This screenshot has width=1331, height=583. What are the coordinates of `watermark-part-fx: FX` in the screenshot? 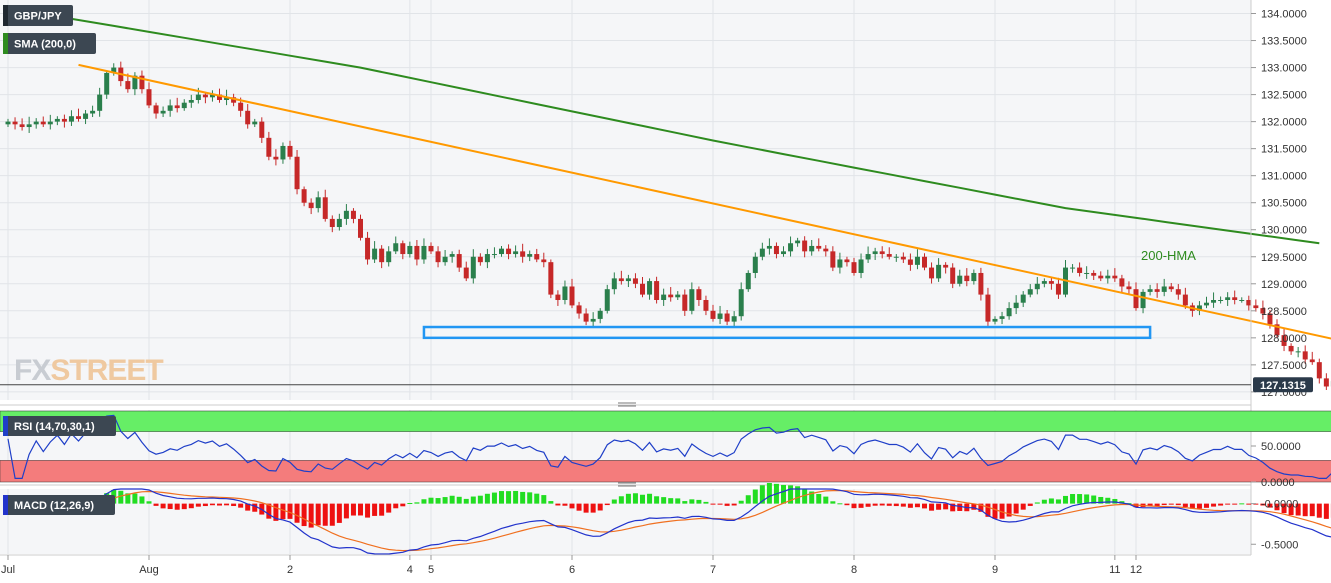 It's located at (32, 370).